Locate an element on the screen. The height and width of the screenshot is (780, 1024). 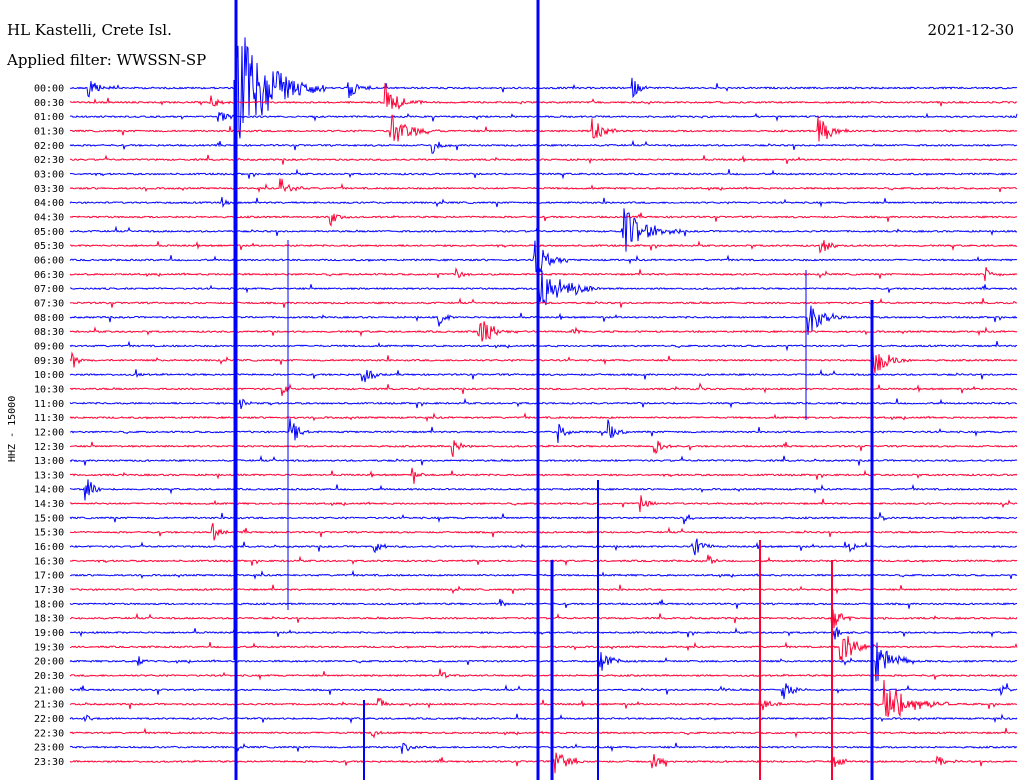
time-label: 05:00 is located at coordinates (49, 232).